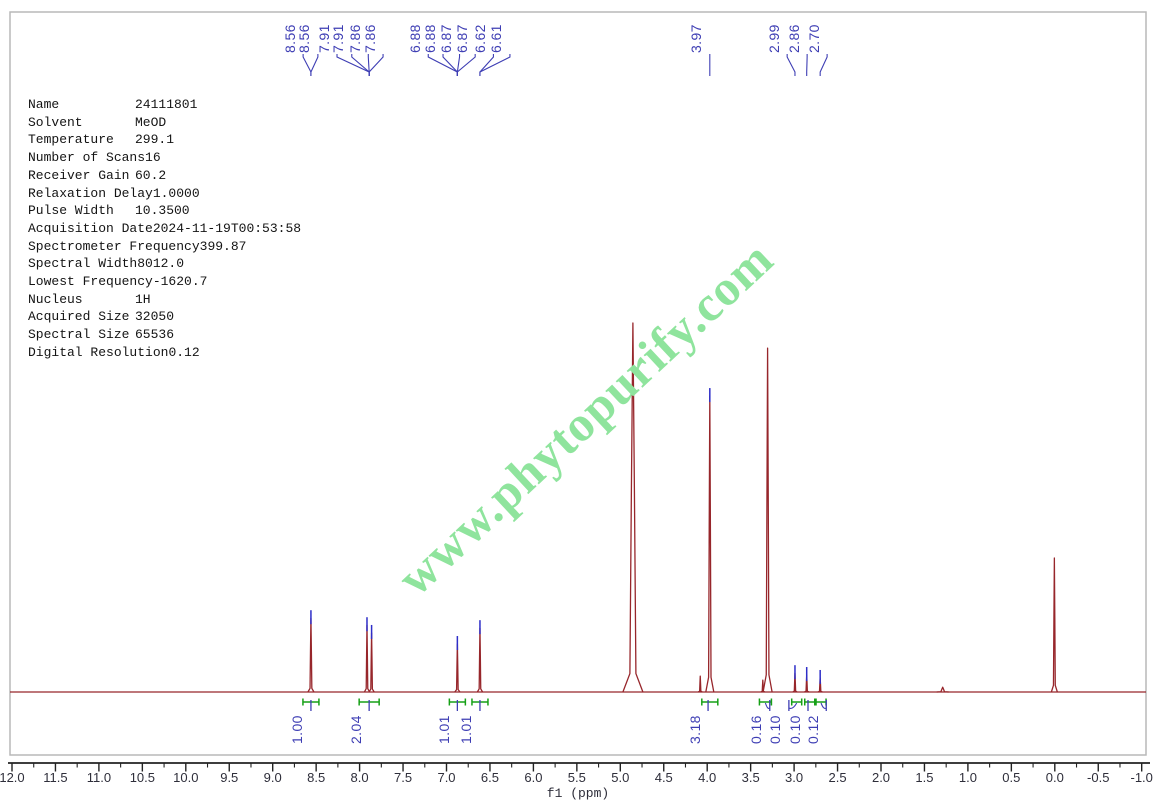 This screenshot has width=1155, height=810. Describe the element at coordinates (79, 335) in the screenshot. I see `param-label: Spectral Size` at that location.